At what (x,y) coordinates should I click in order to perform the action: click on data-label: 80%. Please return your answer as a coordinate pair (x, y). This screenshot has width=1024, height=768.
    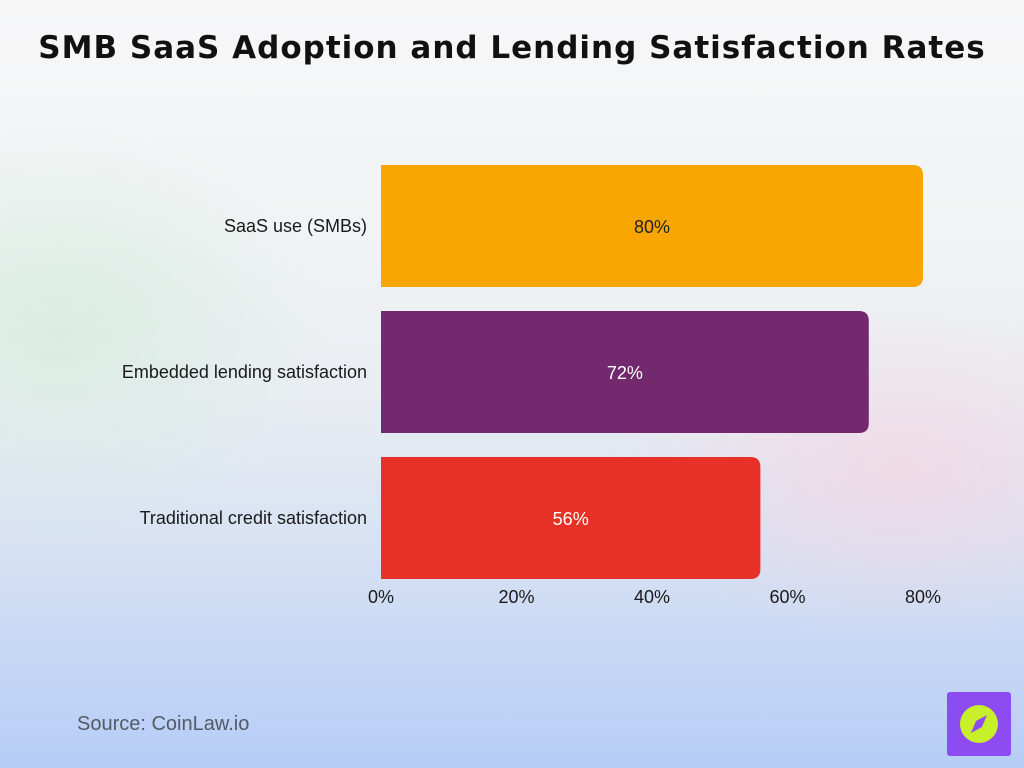
    Looking at the image, I should click on (652, 227).